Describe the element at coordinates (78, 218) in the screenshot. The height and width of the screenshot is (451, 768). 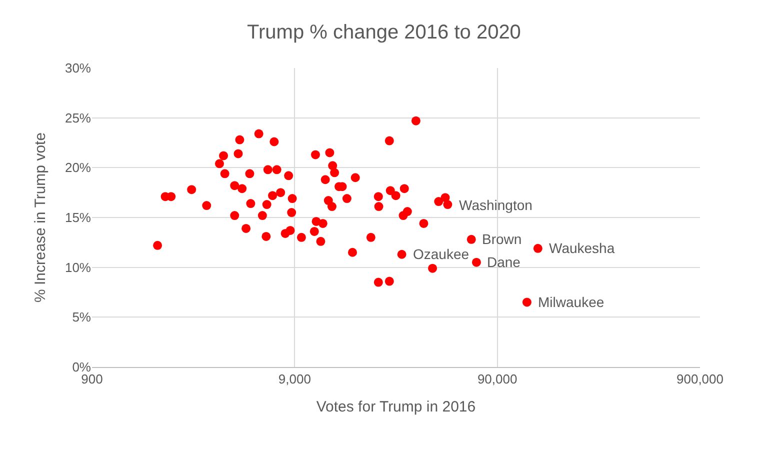
I see `y-tick-label: 15%` at that location.